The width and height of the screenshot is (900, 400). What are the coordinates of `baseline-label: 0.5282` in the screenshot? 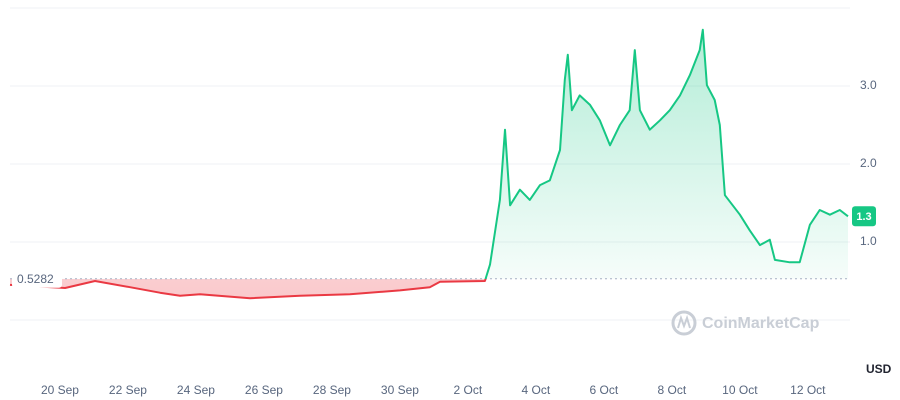 It's located at (35, 279).